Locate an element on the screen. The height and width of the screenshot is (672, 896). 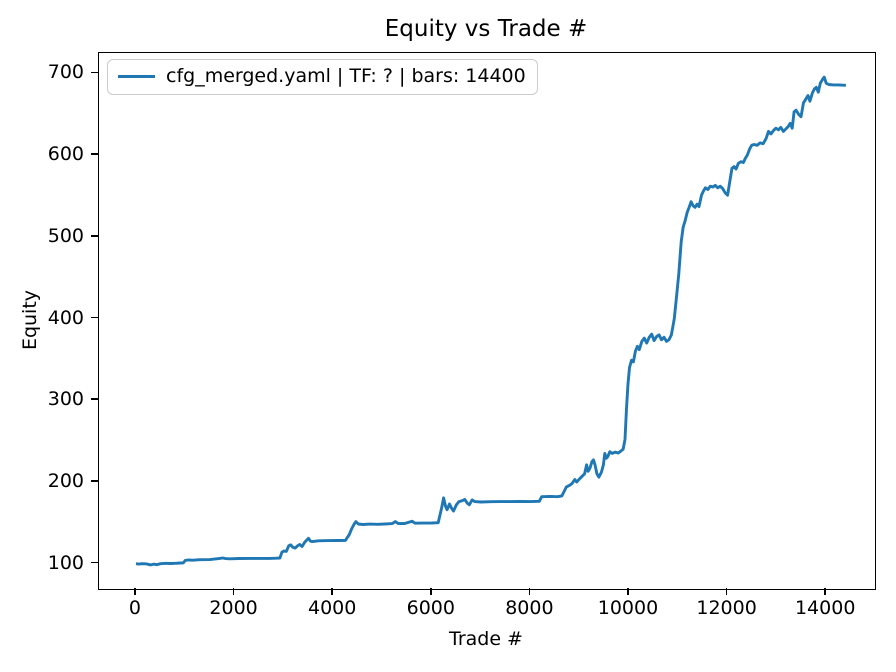
x-tick-label: 14000 is located at coordinates (825, 608).